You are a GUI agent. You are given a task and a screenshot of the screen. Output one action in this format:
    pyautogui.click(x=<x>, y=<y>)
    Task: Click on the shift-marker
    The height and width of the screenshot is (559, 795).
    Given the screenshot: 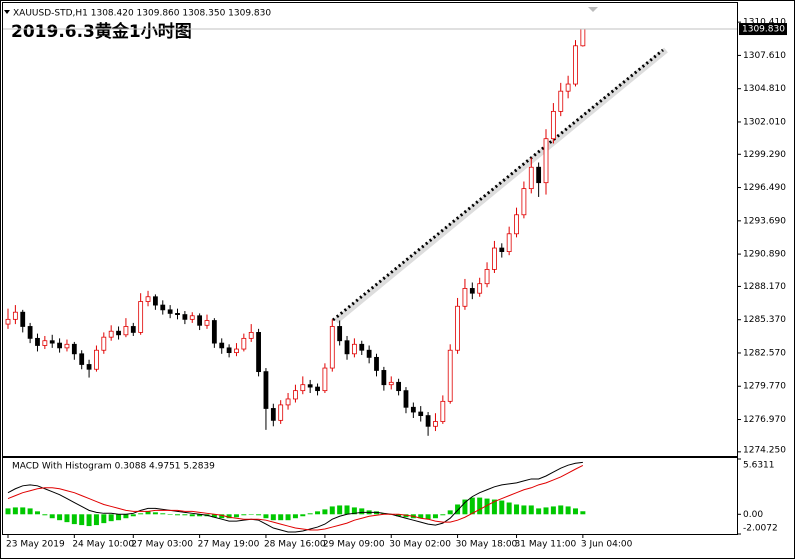 What is the action you would take?
    pyautogui.click(x=593, y=9)
    